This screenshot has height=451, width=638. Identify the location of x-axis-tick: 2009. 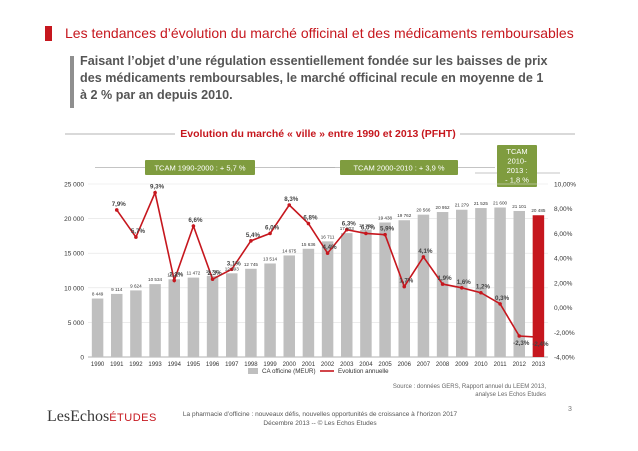
(462, 365).